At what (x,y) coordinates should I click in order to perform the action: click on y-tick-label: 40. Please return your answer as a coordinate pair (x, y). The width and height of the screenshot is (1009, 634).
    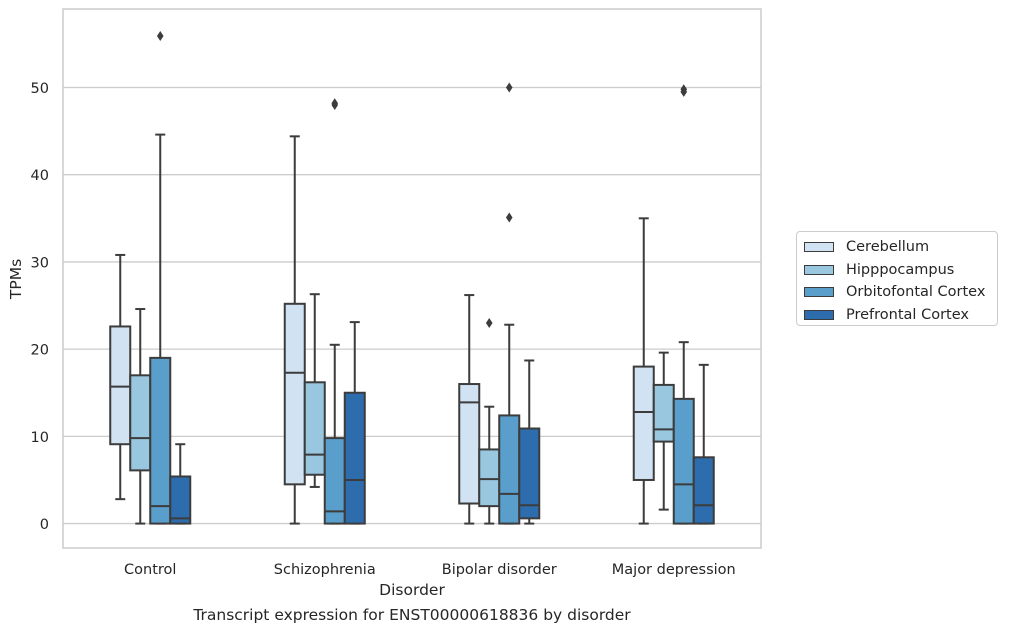
    Looking at the image, I should click on (40, 176).